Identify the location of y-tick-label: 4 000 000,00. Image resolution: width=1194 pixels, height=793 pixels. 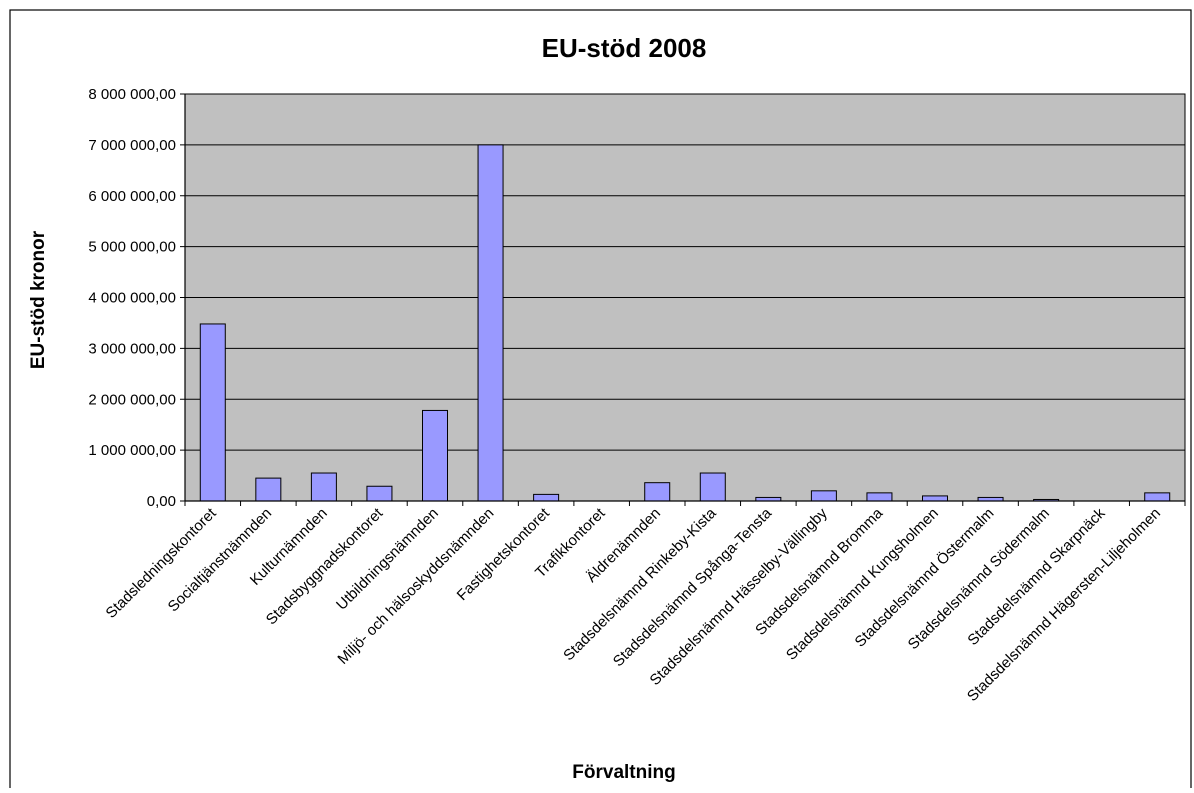
(132, 298).